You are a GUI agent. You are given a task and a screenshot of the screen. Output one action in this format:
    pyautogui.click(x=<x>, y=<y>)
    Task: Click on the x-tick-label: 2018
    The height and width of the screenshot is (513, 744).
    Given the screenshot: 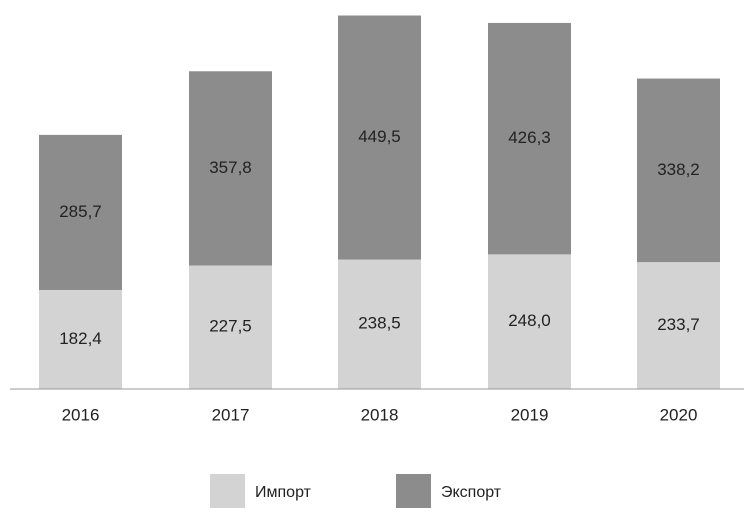 What is the action you would take?
    pyautogui.click(x=380, y=414)
    